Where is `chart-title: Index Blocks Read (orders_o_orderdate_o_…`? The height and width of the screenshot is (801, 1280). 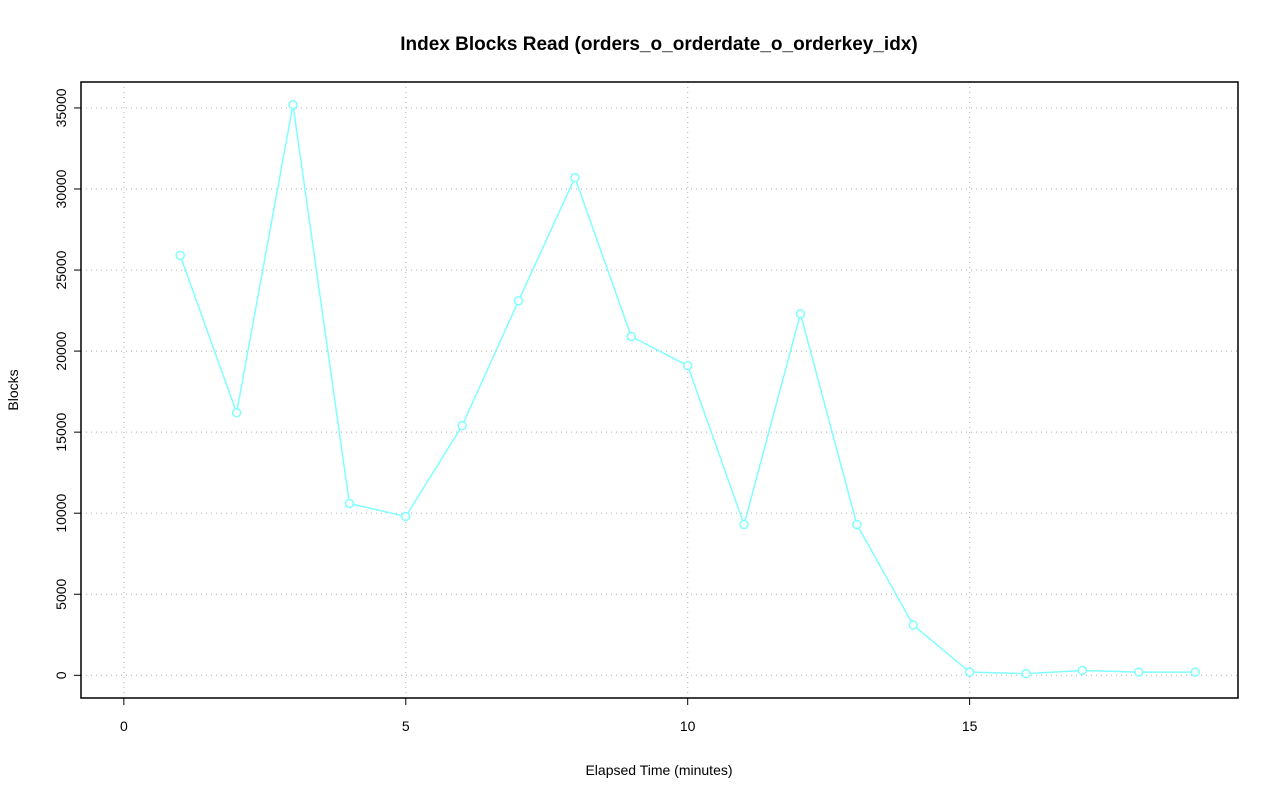 chart-title: Index Blocks Read (orders_o_orderdate_o_… is located at coordinates (658, 44).